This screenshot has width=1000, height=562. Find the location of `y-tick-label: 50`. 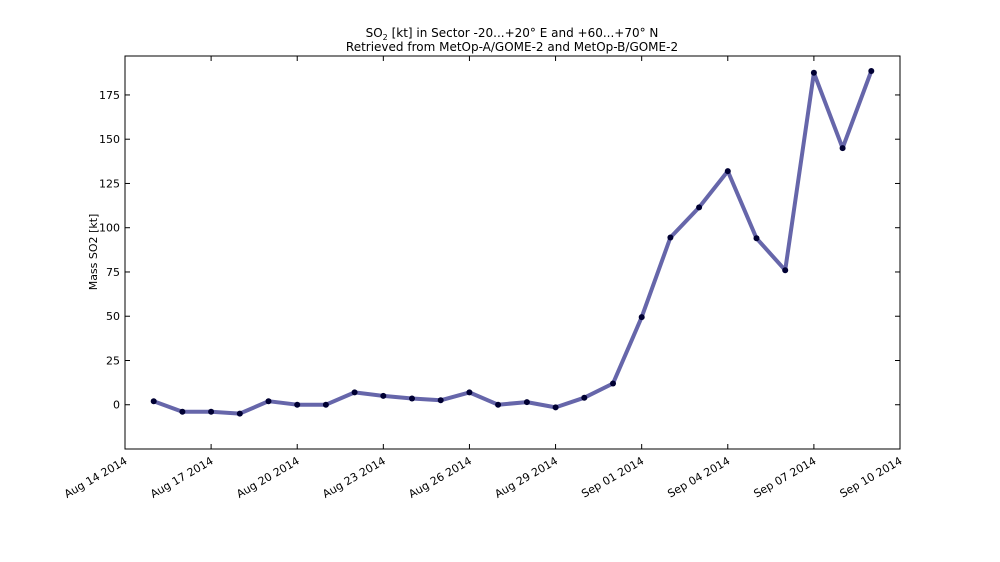

y-tick-label: 50 is located at coordinates (113, 316).